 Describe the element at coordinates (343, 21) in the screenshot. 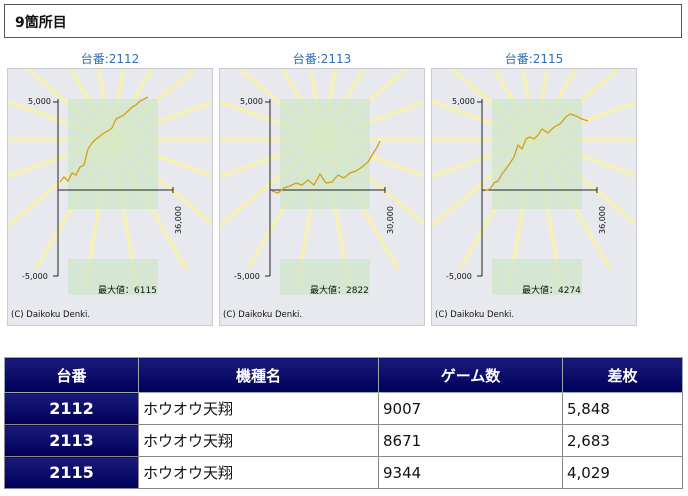

I see `section-header: 9箇所目` at that location.